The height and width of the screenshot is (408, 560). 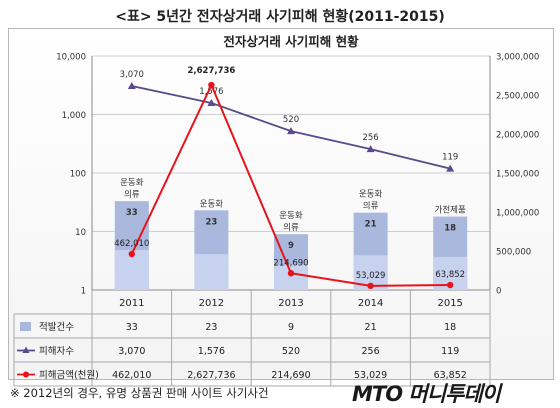 I want to click on table-cell: 462,010, so click(x=131, y=375).